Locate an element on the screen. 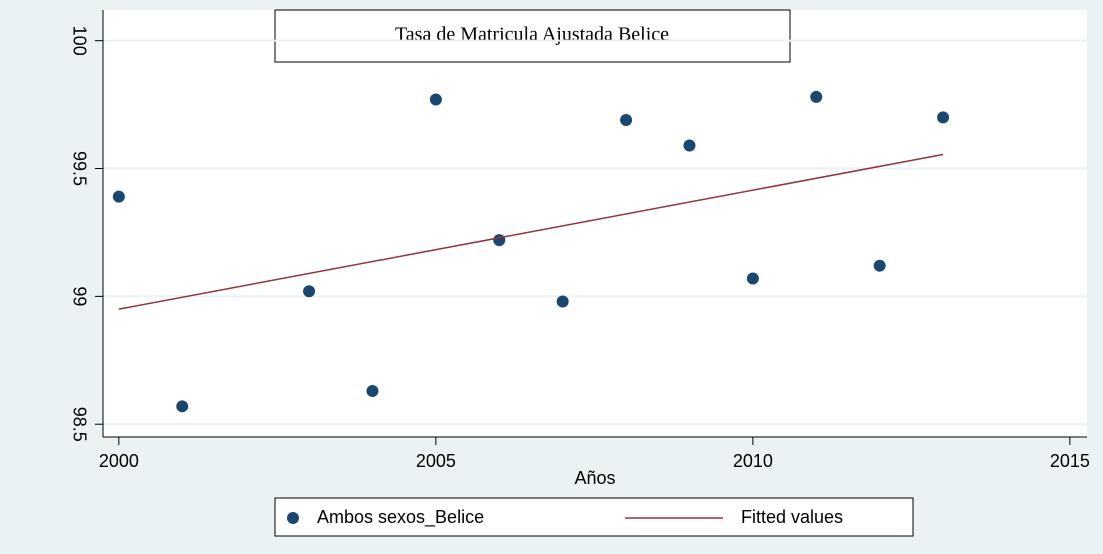  y-tick-label: 100 is located at coordinates (79, 41).